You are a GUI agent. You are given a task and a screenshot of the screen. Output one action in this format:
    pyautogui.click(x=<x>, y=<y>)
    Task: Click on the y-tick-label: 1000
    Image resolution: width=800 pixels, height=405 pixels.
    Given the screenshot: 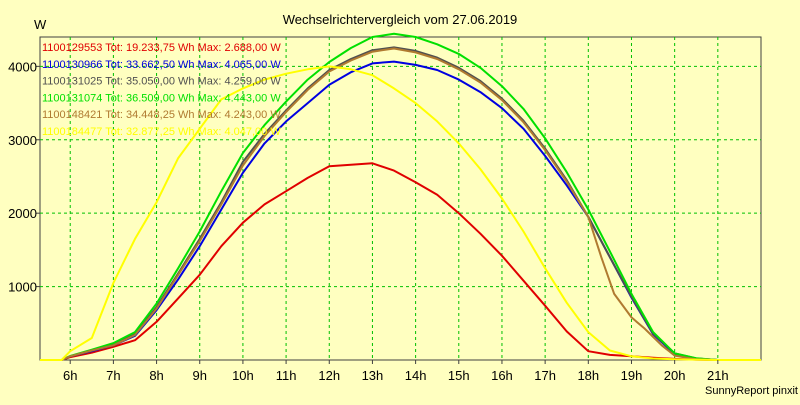 What is the action you would take?
    pyautogui.click(x=22, y=287)
    